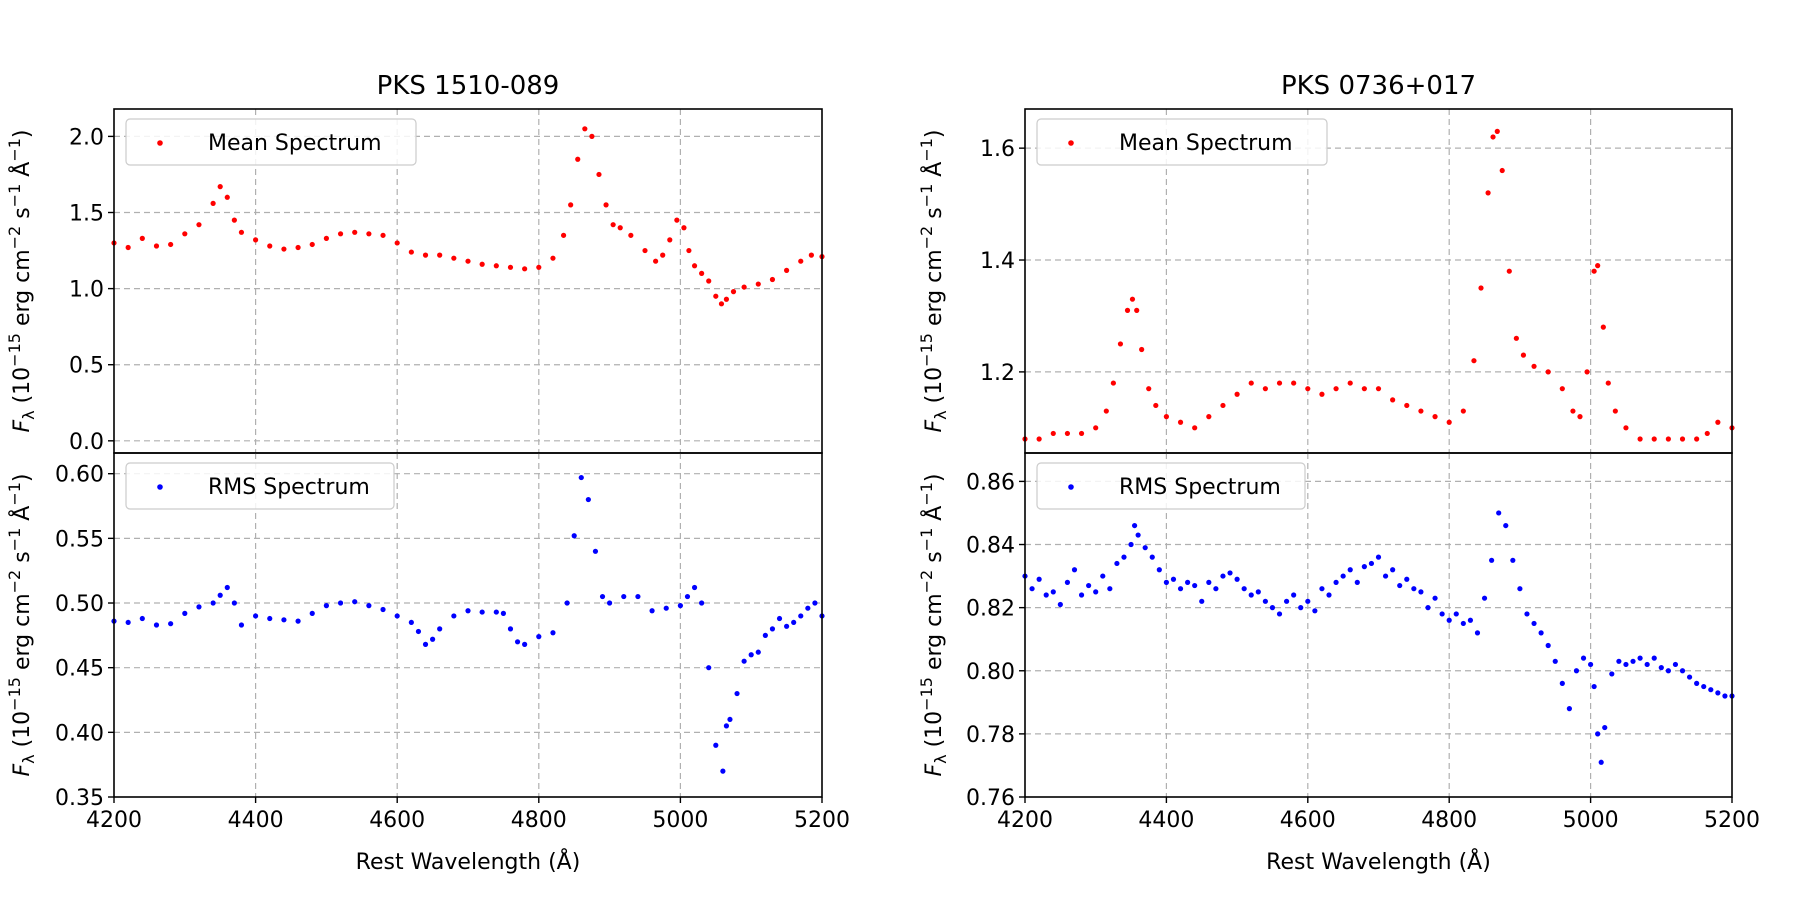 This screenshot has width=1800, height=900. Describe the element at coordinates (1378, 86) in the screenshot. I see `chart-title: PKS 0736+017` at that location.